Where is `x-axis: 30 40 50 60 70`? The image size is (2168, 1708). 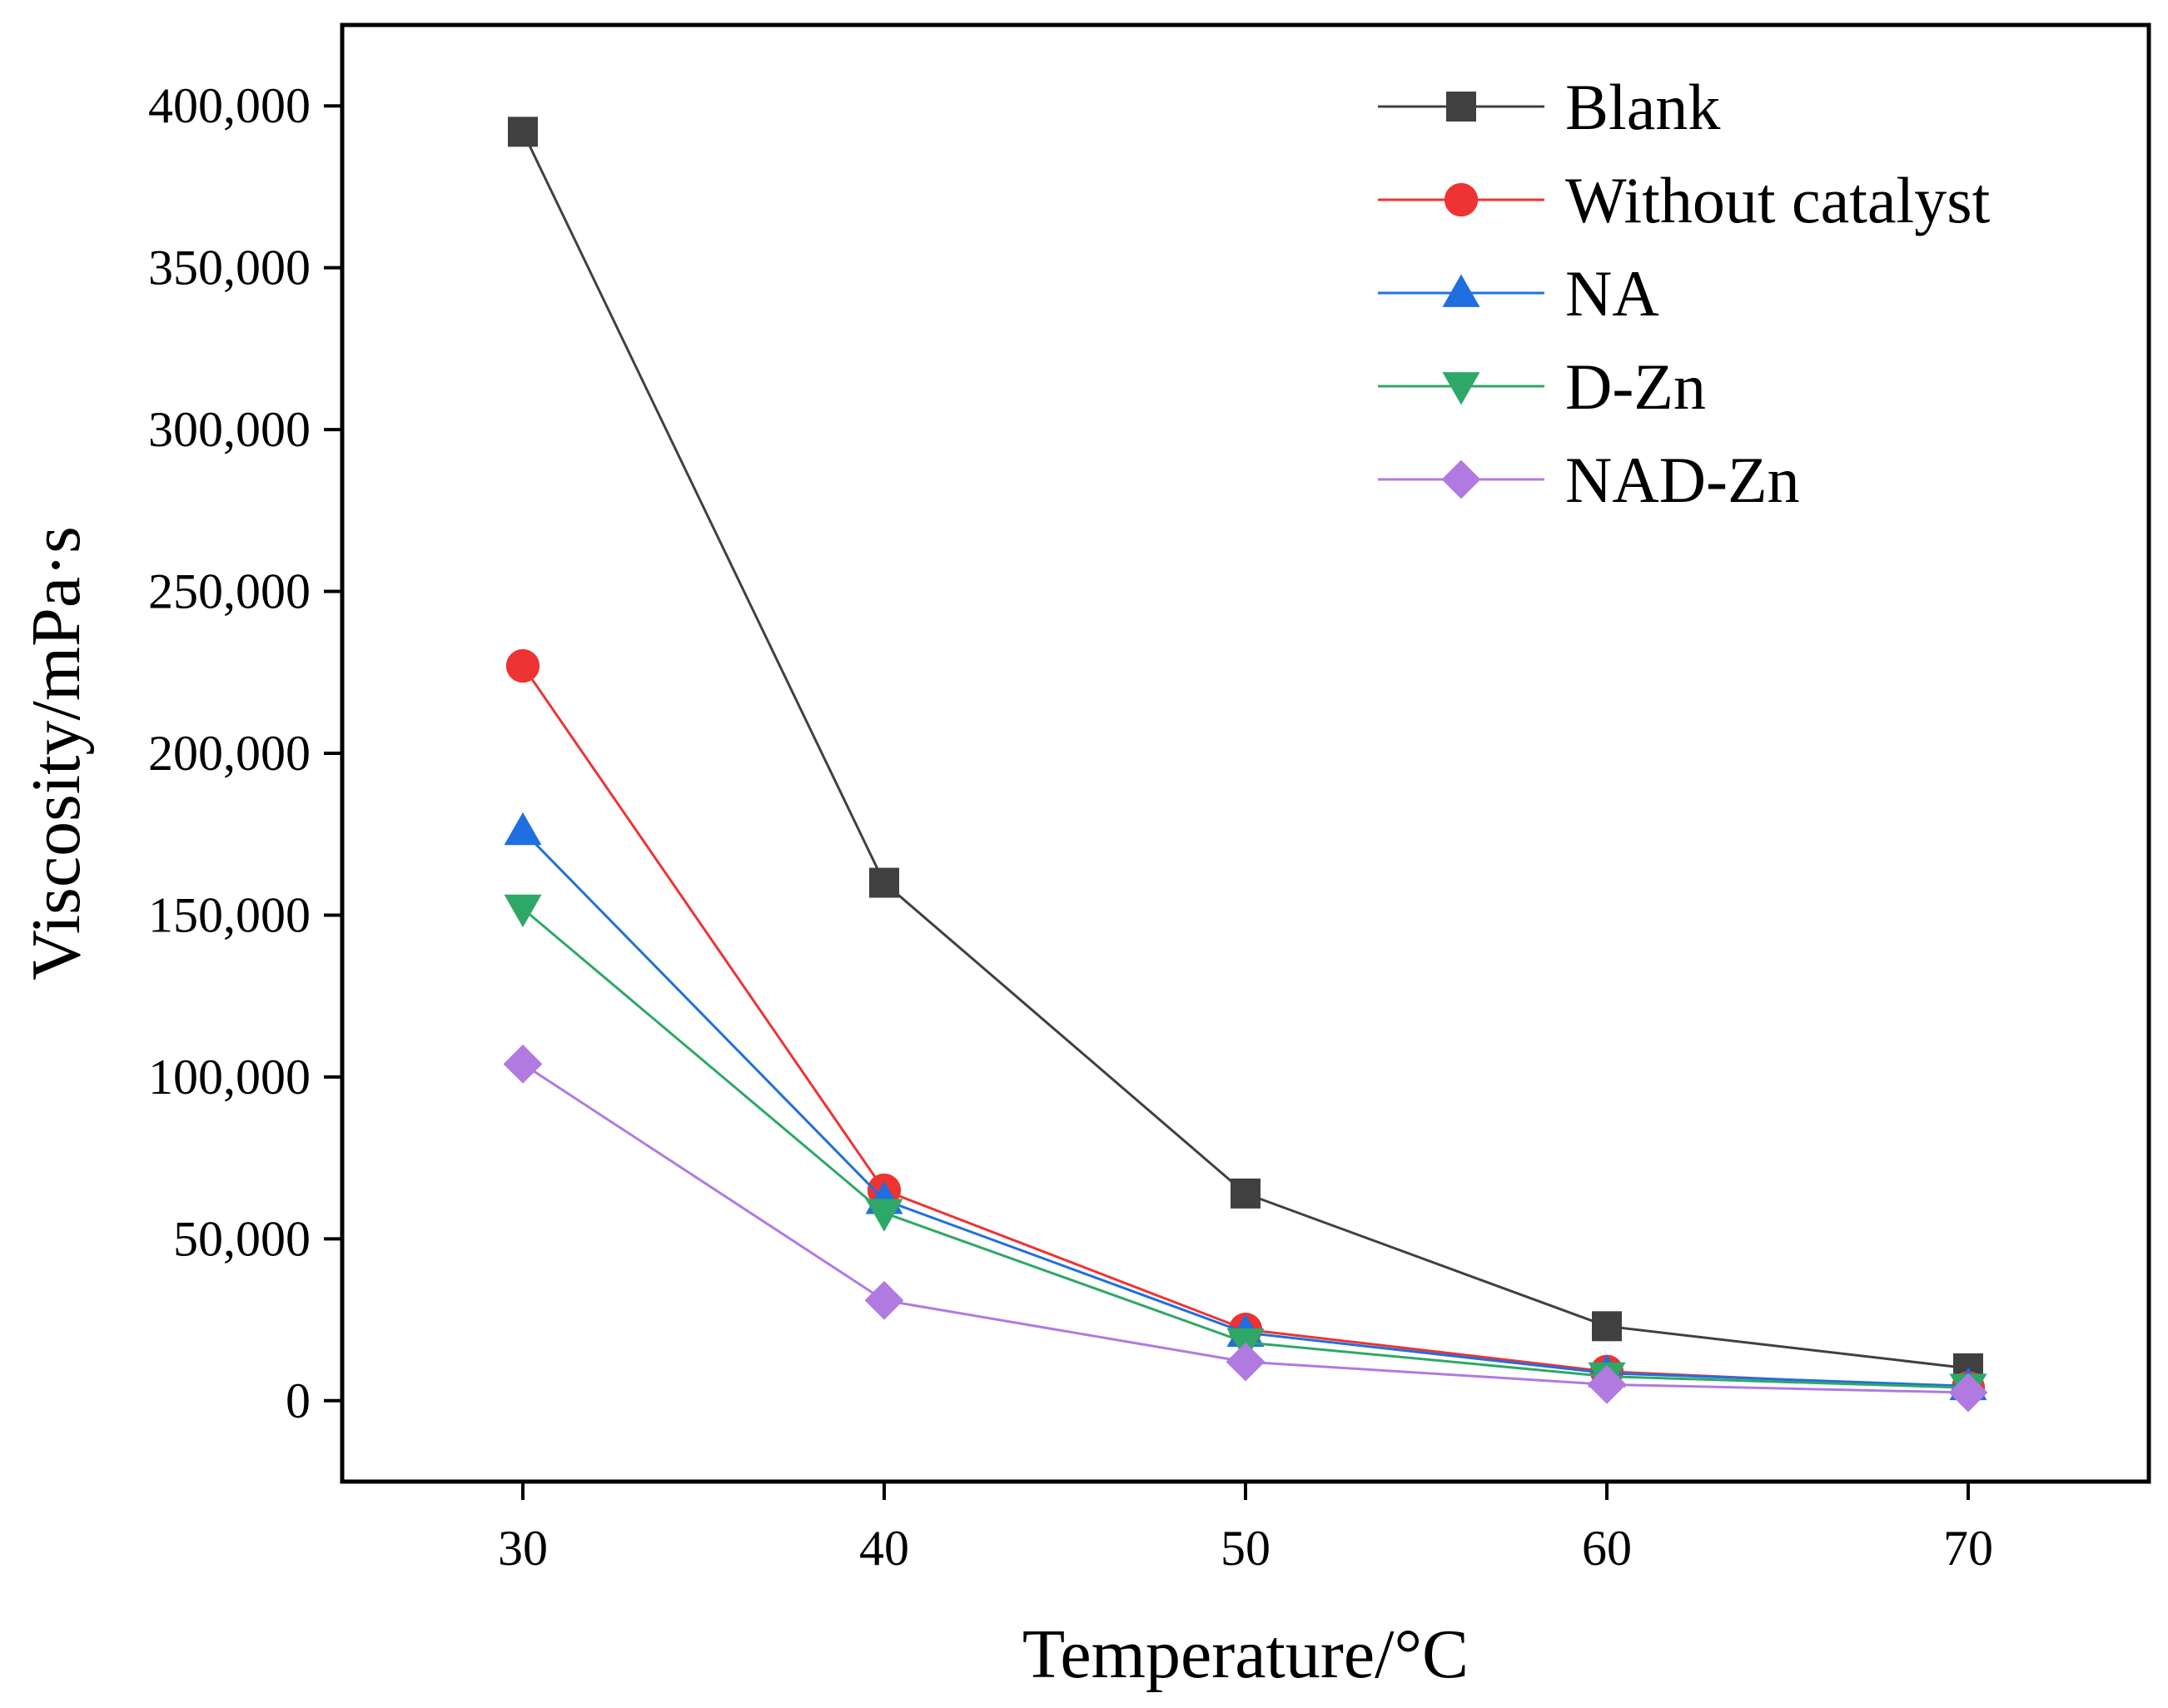
x-axis: 30 40 50 60 70 is located at coordinates (1245, 1529).